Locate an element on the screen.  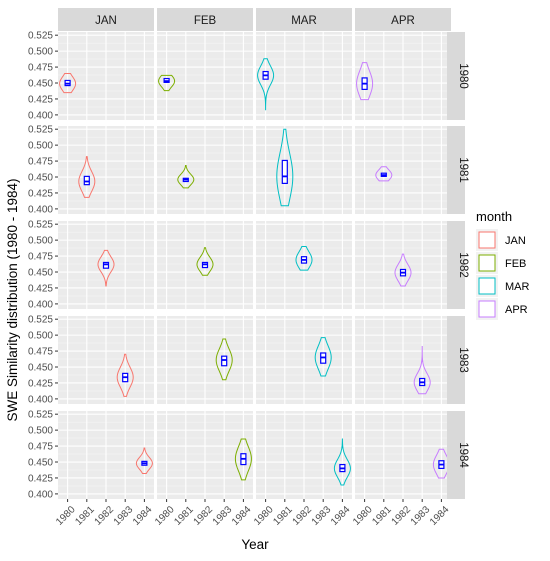
row-strip-label: 1983 is located at coordinates (463, 360).